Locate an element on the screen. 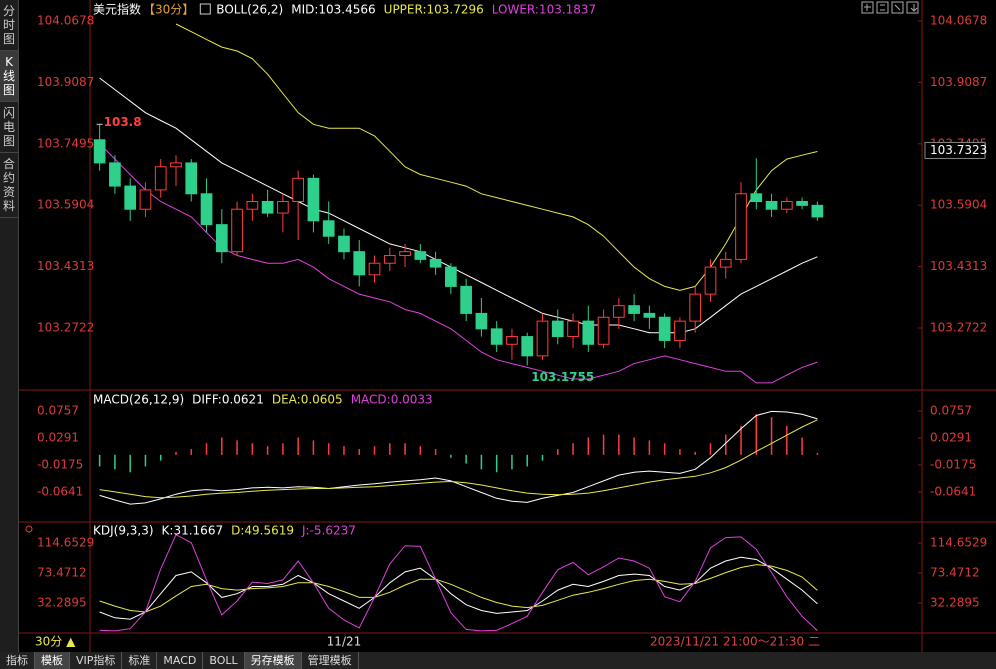  y-tick-label-right: 32.2895 is located at coordinates (955, 602).